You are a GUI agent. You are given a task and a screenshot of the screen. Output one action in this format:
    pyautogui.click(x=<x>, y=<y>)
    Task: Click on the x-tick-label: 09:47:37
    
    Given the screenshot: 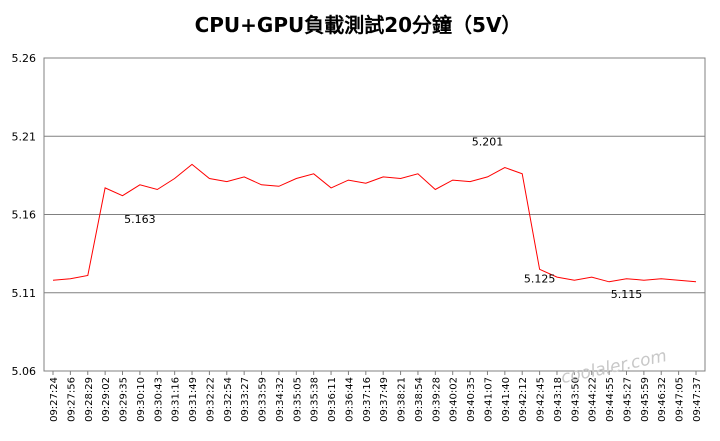 What is the action you would take?
    pyautogui.click(x=697, y=399)
    